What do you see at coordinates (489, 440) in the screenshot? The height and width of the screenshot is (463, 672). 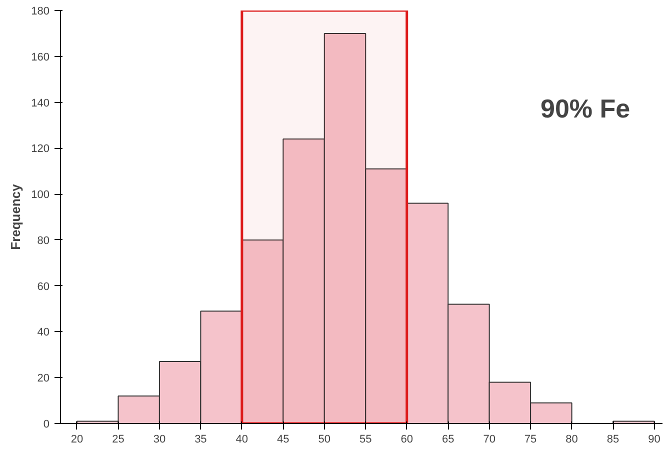 I see `x-tick-label: 70` at bounding box center [489, 440].